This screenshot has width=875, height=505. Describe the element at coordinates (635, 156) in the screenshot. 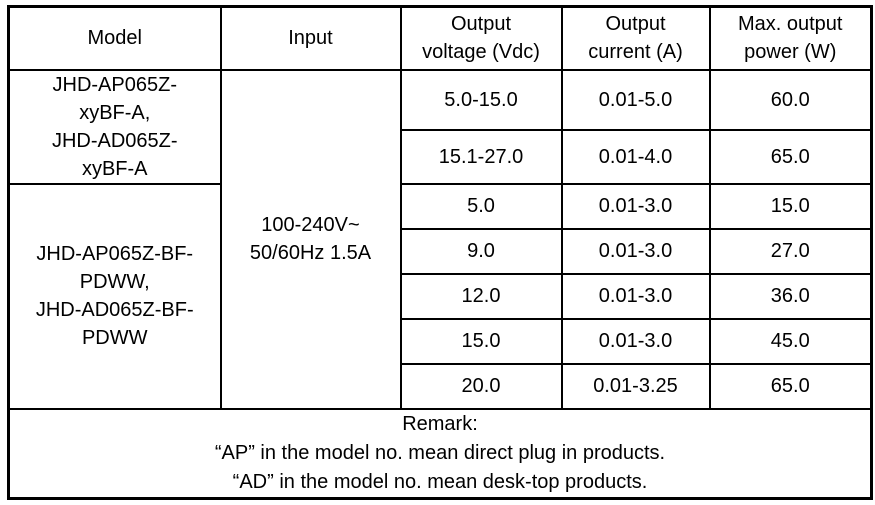

I see `current-cell: 0.01-4.0` at that location.